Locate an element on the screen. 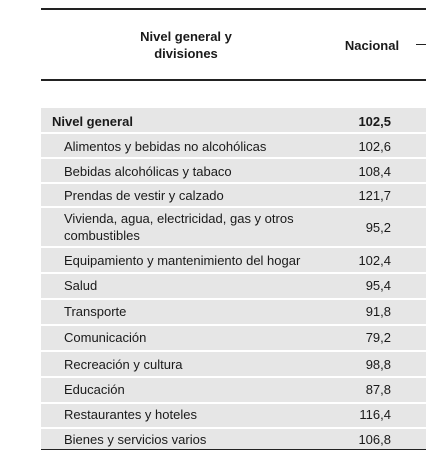  row-label: Nivel general is located at coordinates (92, 121).